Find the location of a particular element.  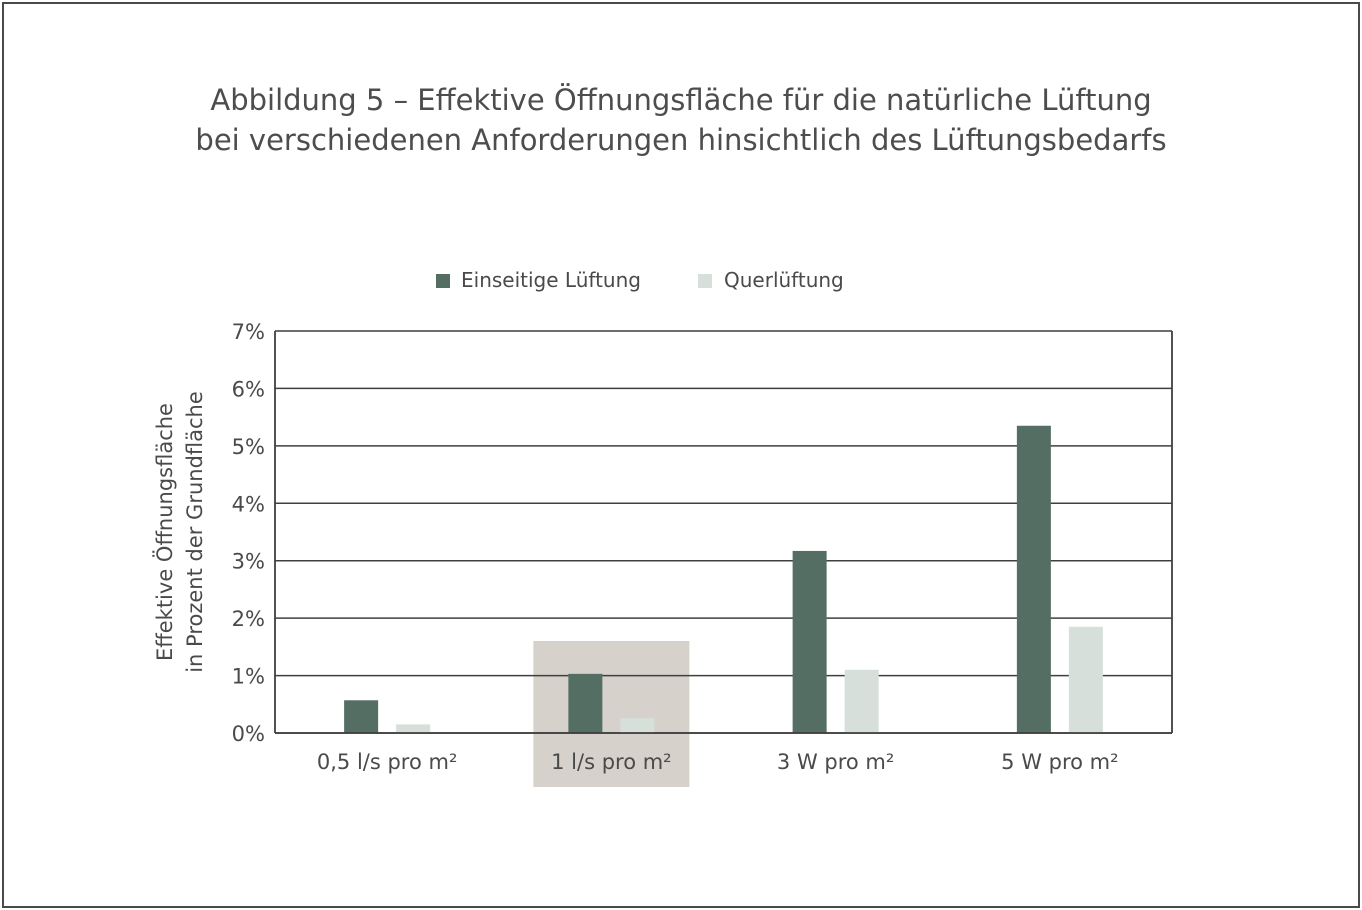

highlight-box is located at coordinates (611, 714).